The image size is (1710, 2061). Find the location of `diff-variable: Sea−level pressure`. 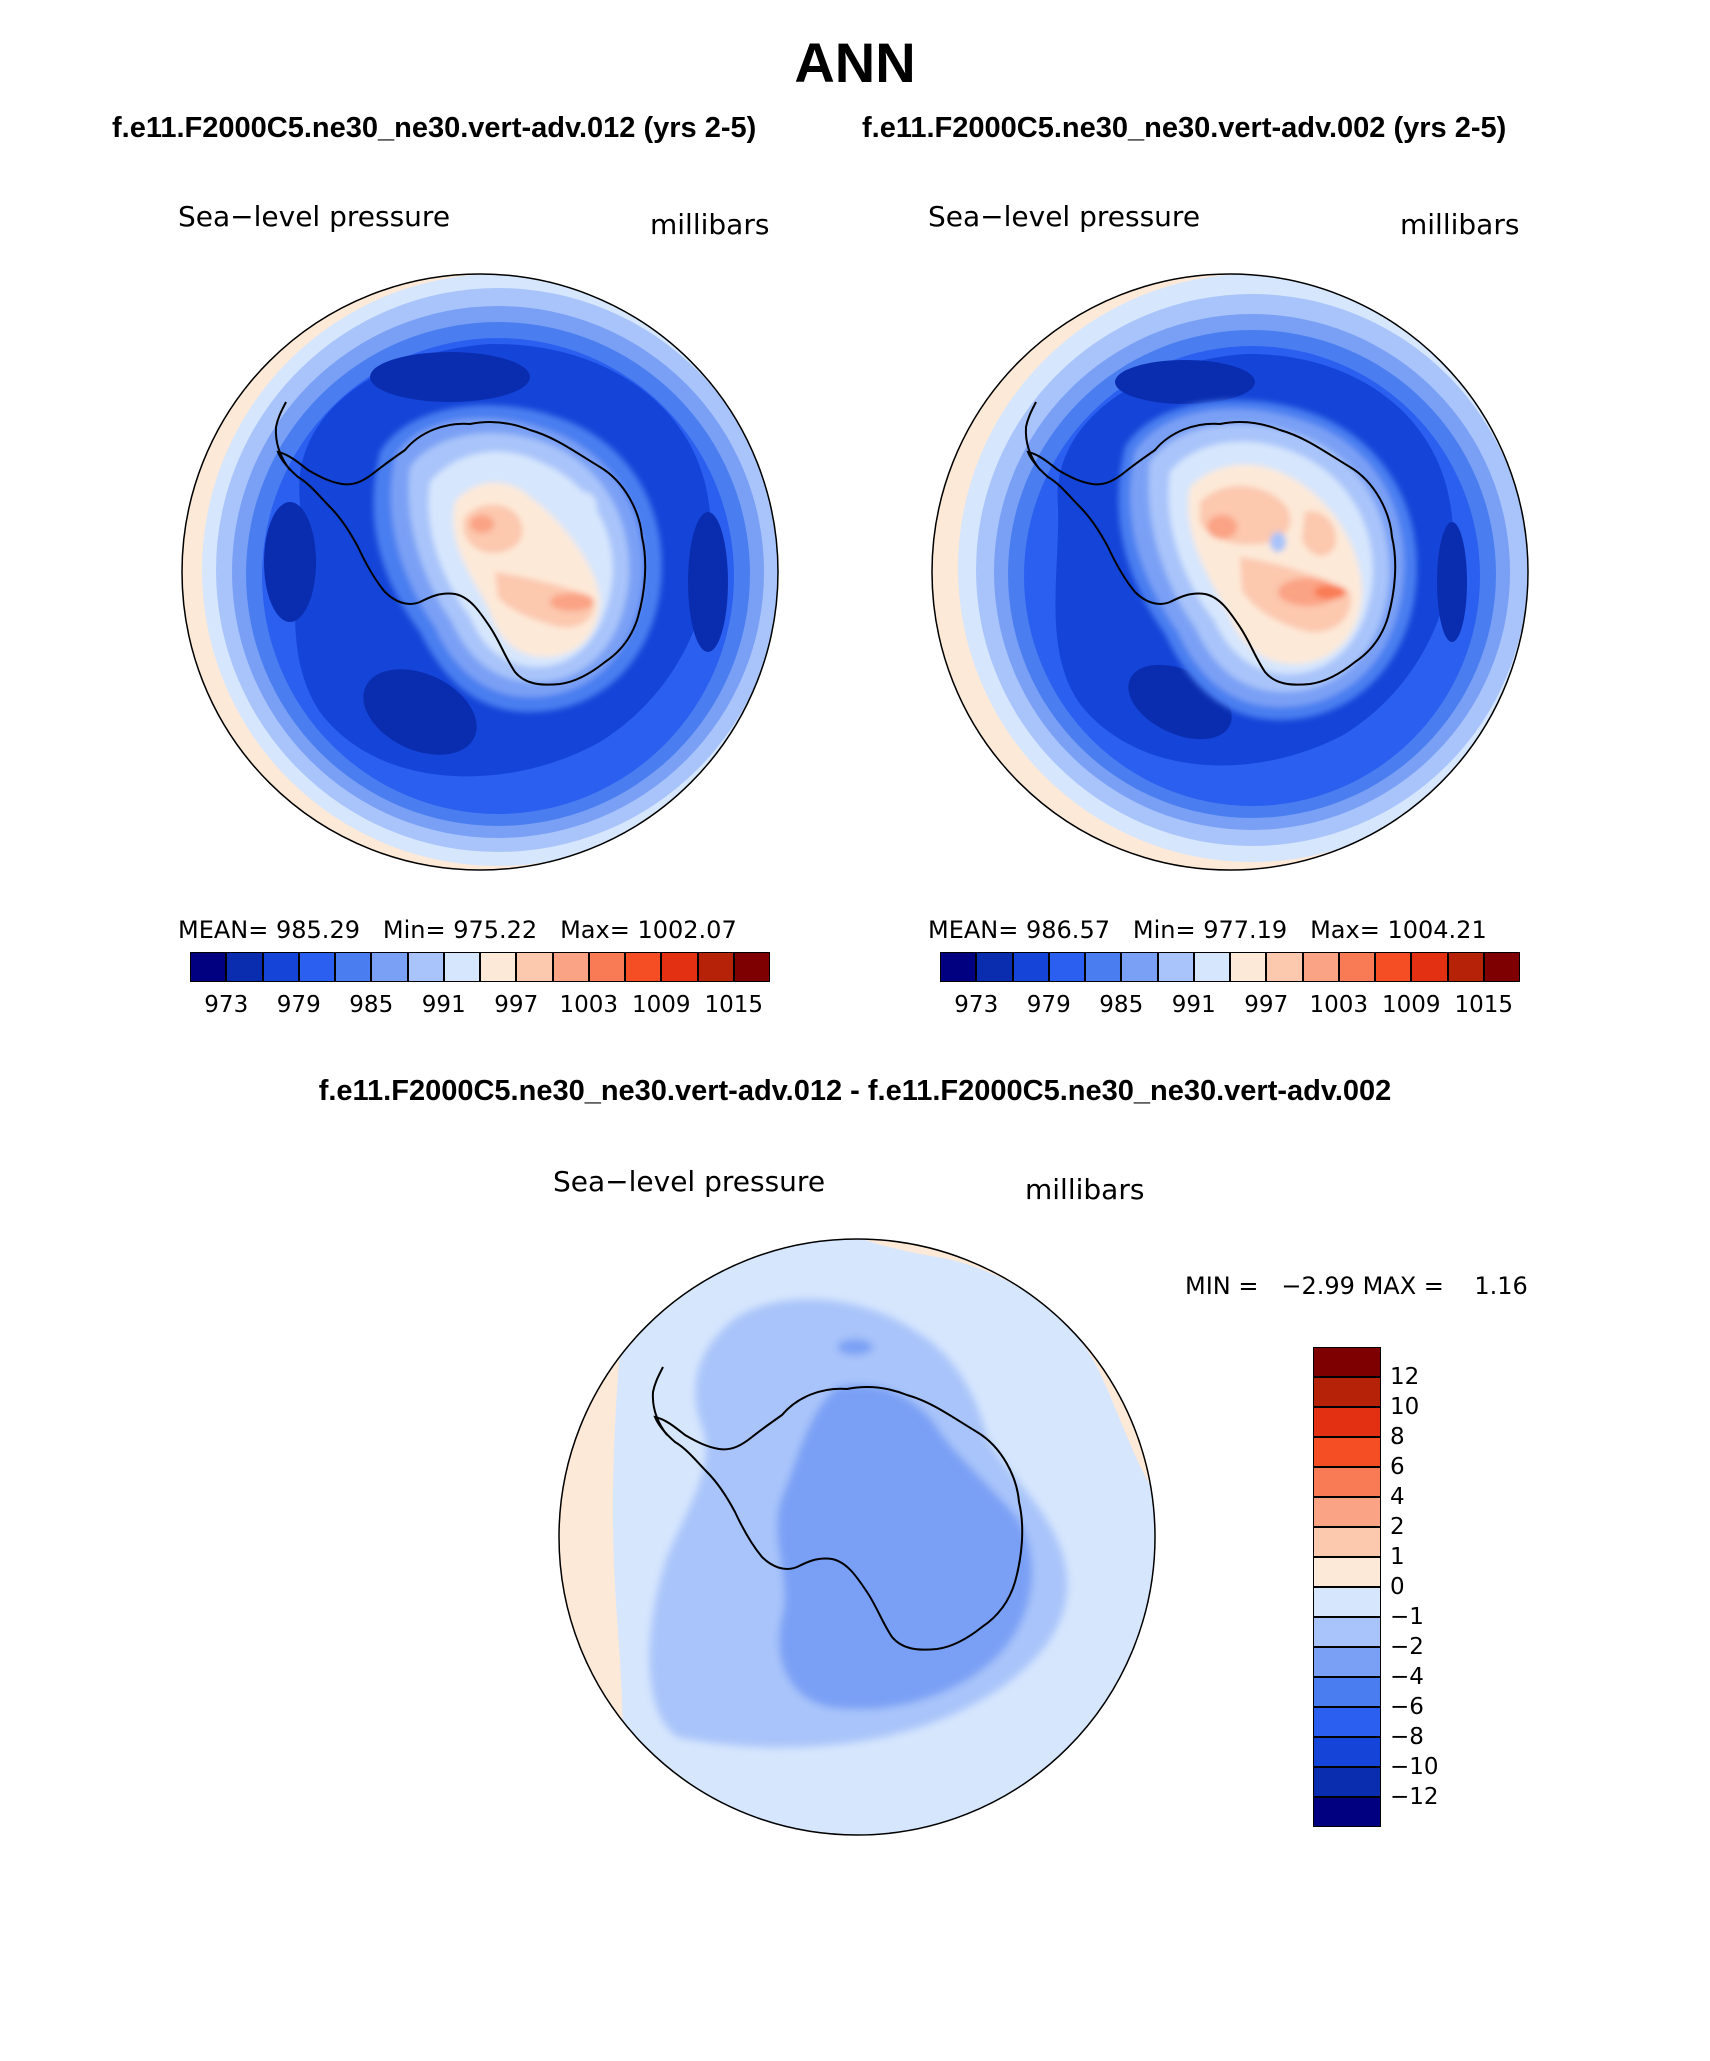

diff-variable: Sea−level pressure is located at coordinates (689, 1181).